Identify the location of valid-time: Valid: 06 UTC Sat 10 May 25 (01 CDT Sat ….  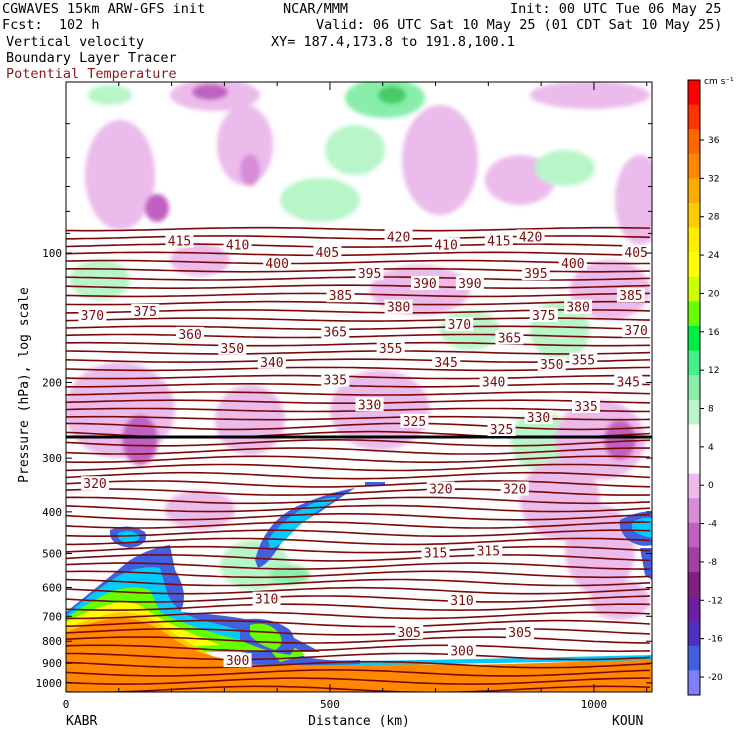
(519, 25).